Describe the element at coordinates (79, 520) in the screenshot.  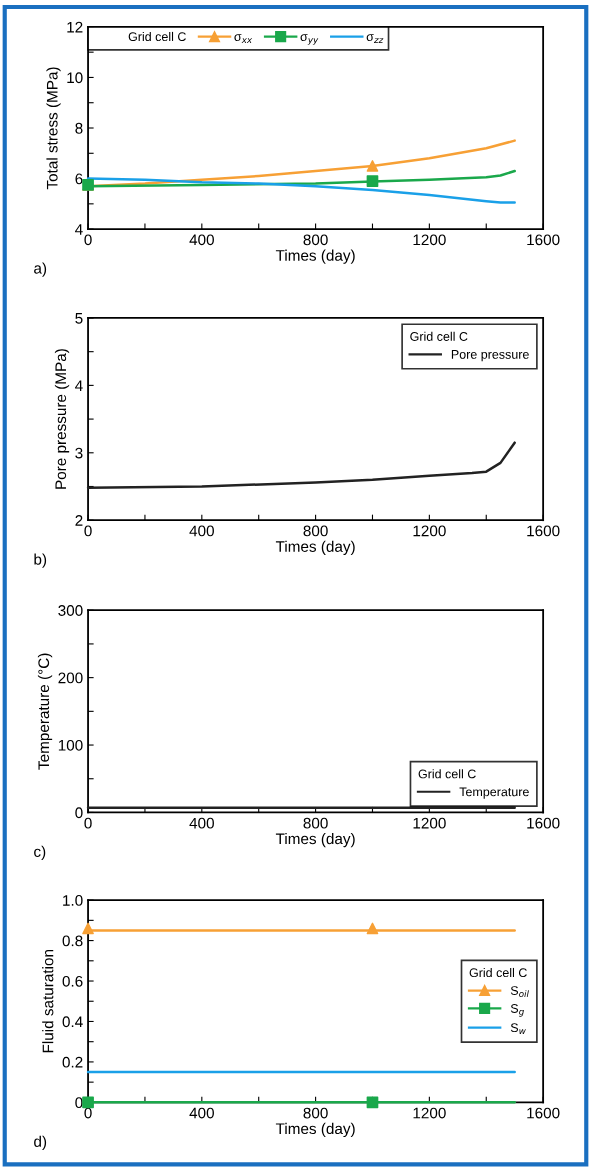
I see `y-tick-label: 2` at that location.